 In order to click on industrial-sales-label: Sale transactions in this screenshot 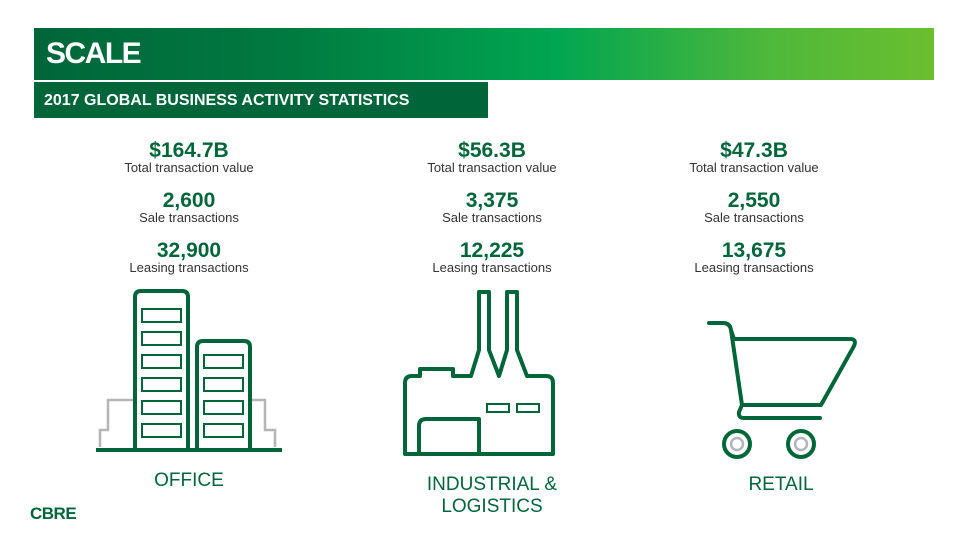, I will do `click(492, 217)`.